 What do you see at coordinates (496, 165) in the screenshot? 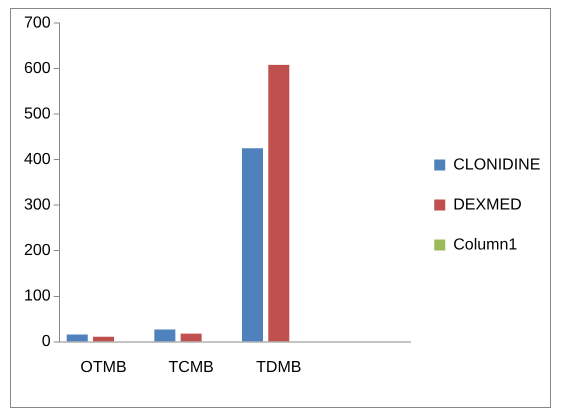
I see `legend-label: CLONIDINE` at bounding box center [496, 165].